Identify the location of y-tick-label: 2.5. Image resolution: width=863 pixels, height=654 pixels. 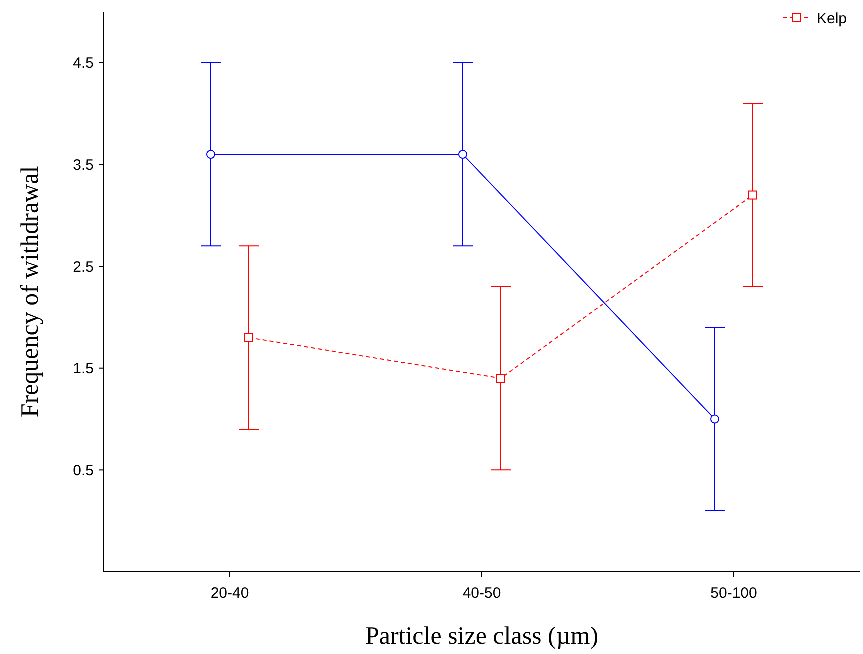
(83, 267).